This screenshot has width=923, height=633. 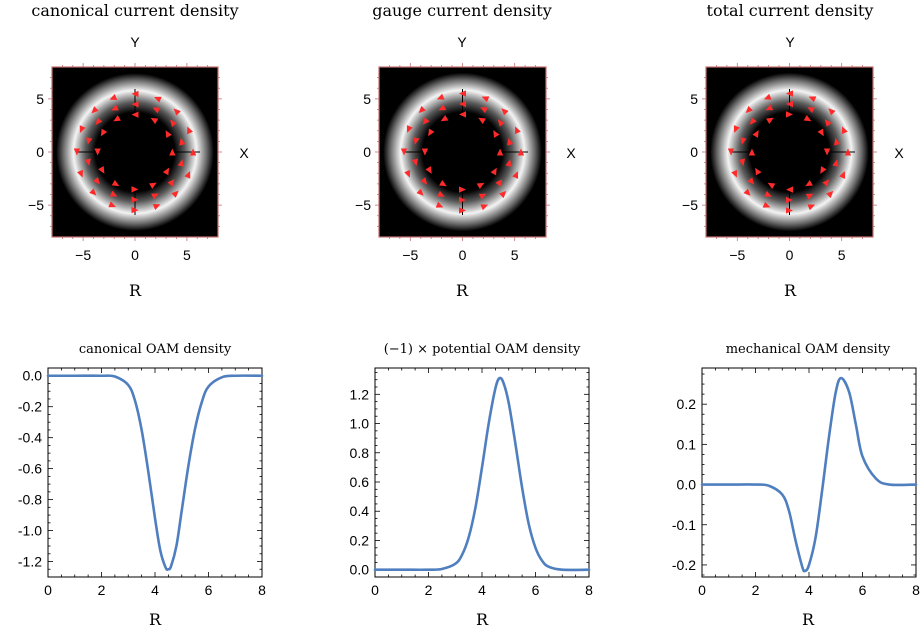 I want to click on y-tick-label: 0, so click(x=694, y=152).